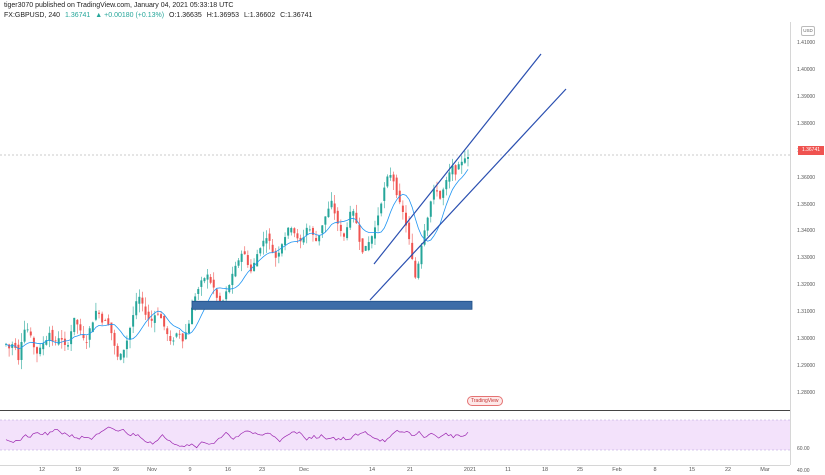  Describe the element at coordinates (332, 305) in the screenshot. I see `support-zone-rectangle` at that location.